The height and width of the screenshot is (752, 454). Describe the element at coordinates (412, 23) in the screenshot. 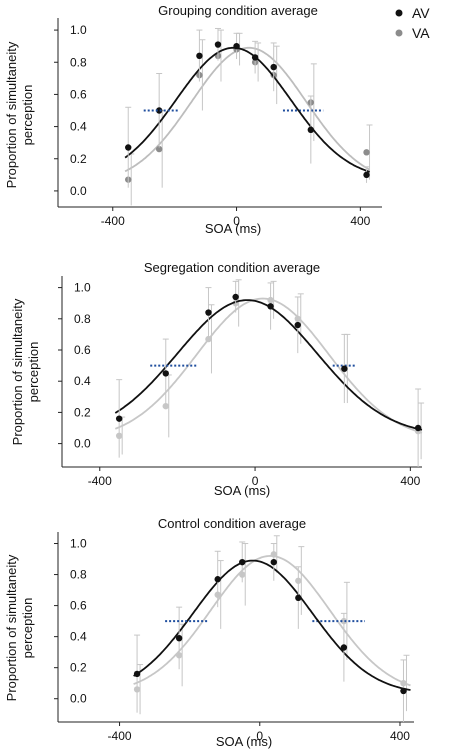

I see `legend: AV VA` at that location.